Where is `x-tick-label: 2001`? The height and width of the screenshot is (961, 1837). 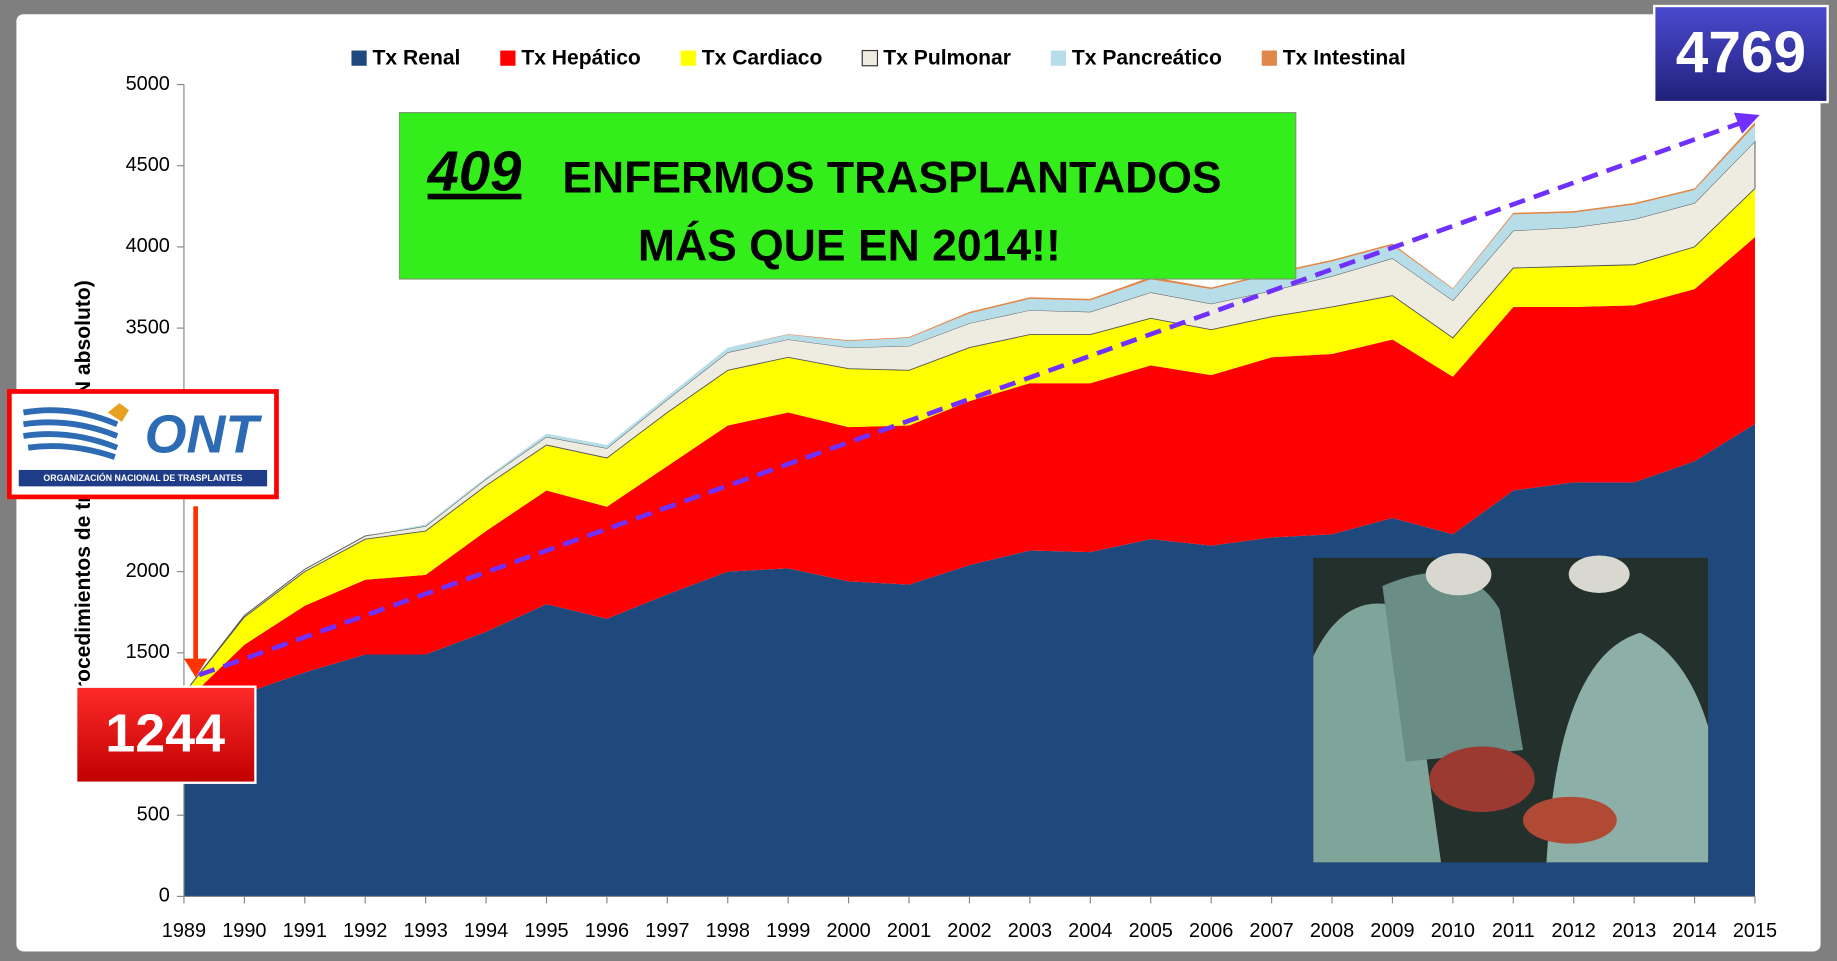 x-tick-label: 2001 is located at coordinates (909, 931).